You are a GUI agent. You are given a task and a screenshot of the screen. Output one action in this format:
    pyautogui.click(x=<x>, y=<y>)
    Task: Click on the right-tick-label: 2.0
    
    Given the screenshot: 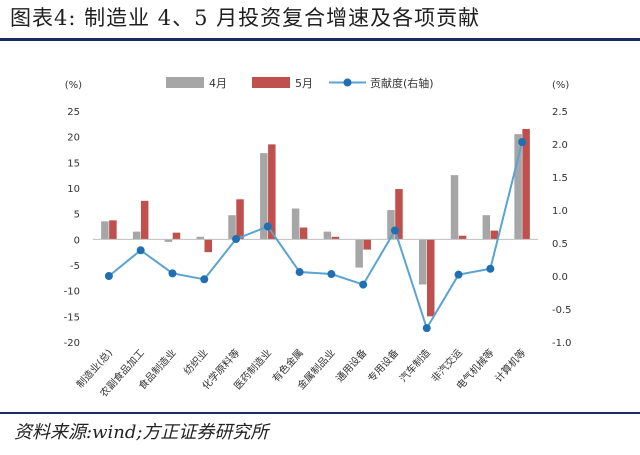 What is the action you would take?
    pyautogui.click(x=560, y=145)
    